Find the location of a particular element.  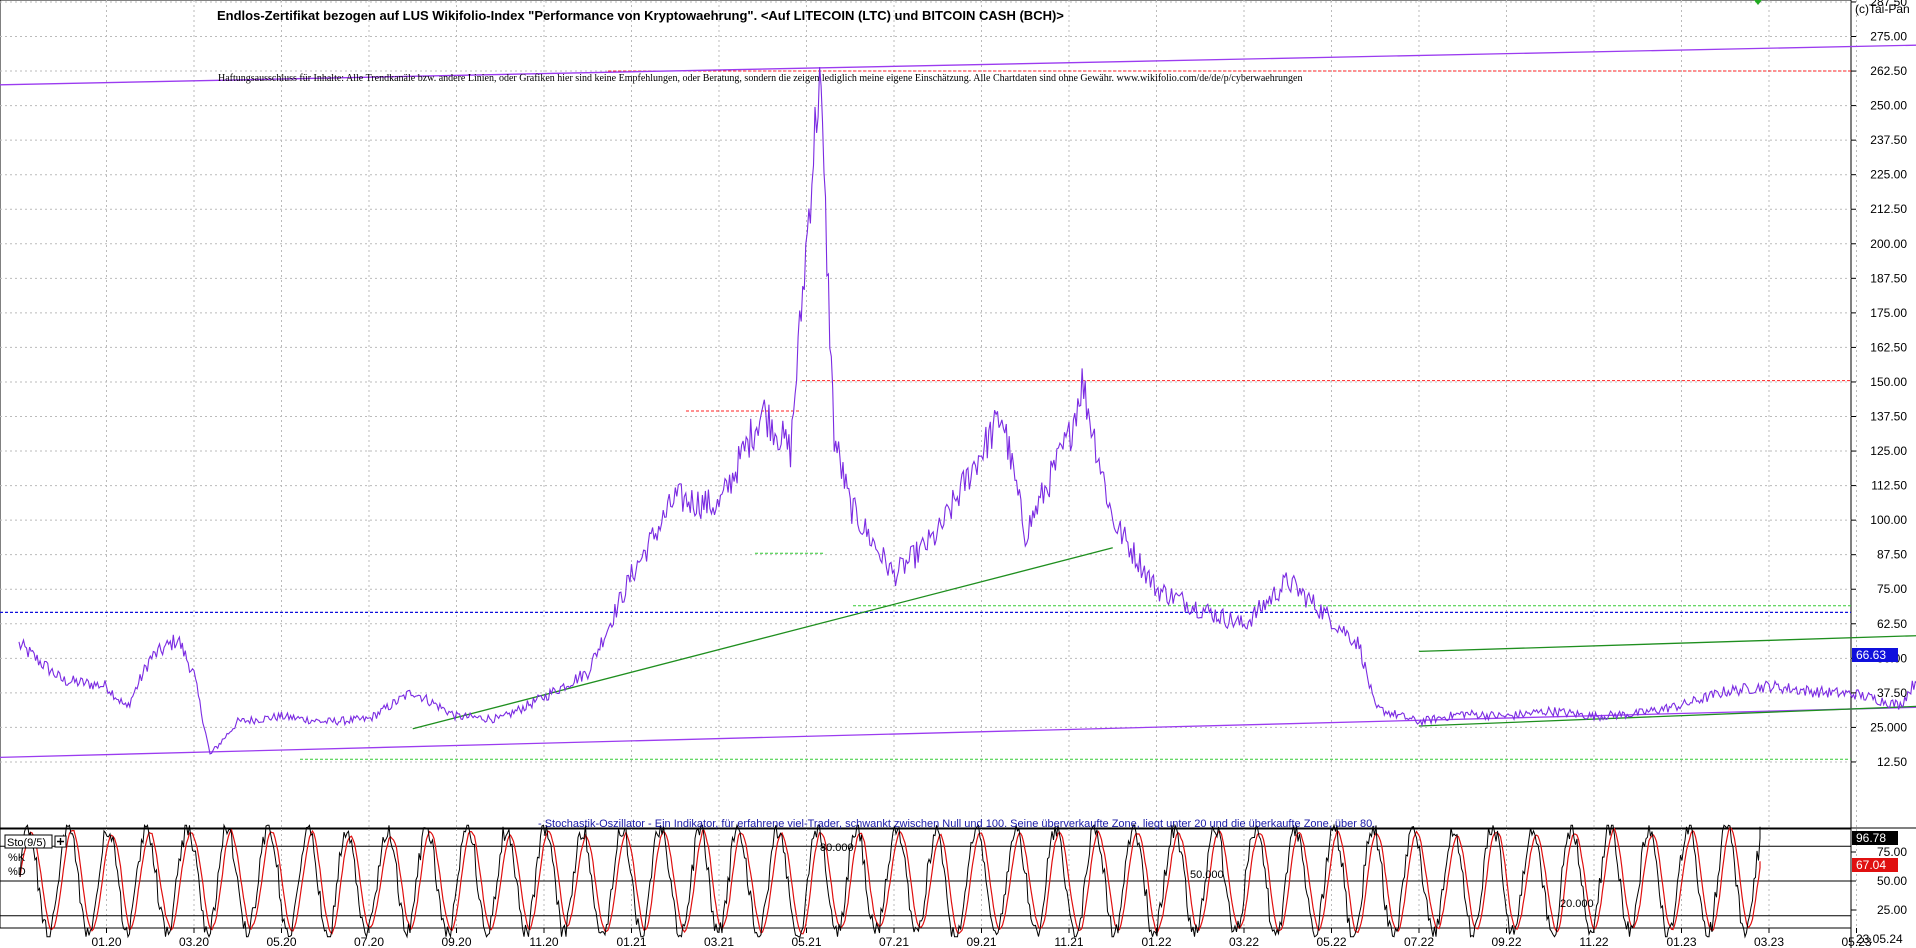

y-tick-label: 212.50 is located at coordinates (1888, 209).